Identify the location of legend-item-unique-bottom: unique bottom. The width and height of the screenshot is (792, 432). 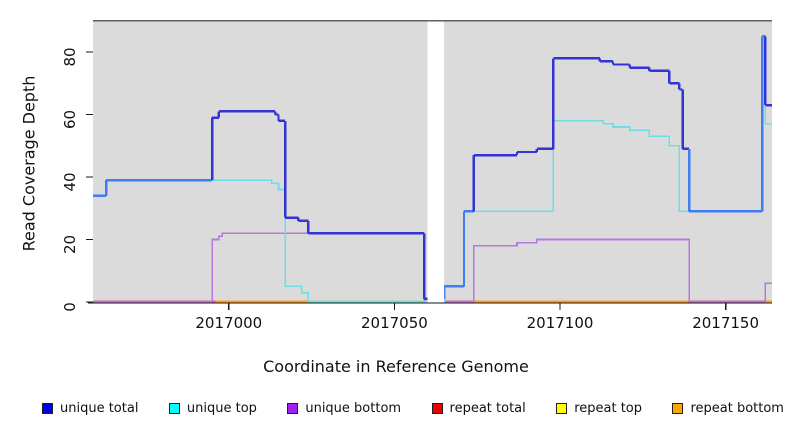
(344, 408).